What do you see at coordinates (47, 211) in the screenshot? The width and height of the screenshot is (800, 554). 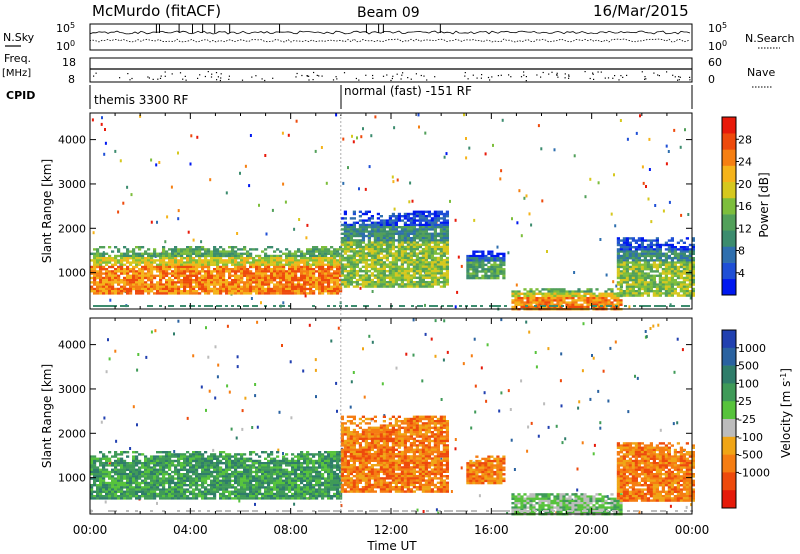 I see `power-ylabel: Slant Range [km]` at bounding box center [47, 211].